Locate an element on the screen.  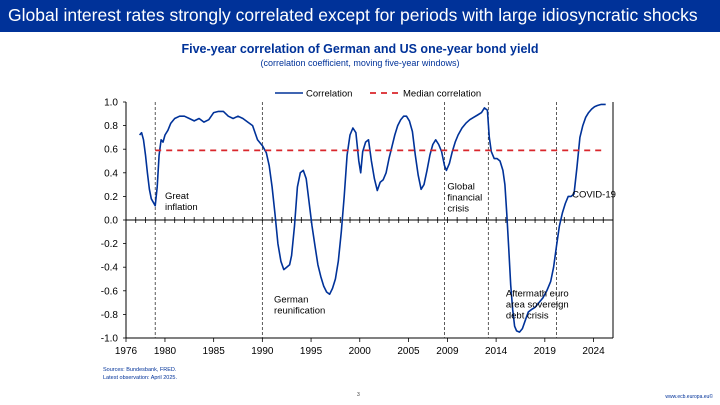
y-tick-label: -1.0 is located at coordinates (110, 339).